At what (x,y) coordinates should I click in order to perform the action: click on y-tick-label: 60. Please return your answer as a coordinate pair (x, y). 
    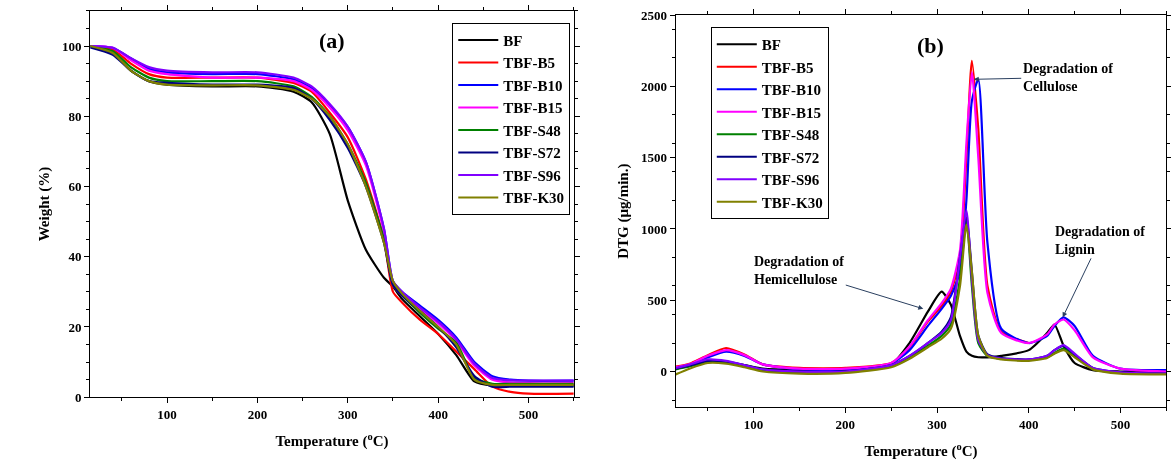
    Looking at the image, I should click on (75, 187).